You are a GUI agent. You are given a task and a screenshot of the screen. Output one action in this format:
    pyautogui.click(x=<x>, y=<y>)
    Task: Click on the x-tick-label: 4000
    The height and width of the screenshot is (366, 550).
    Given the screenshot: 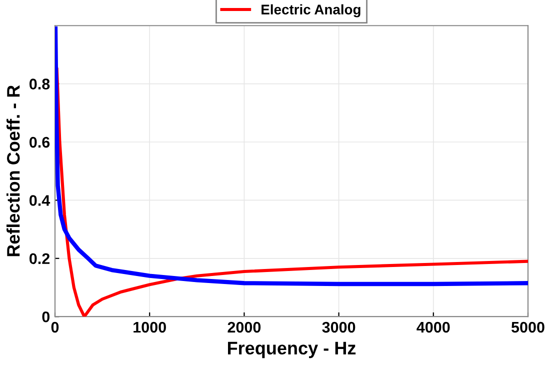 What is the action you would take?
    pyautogui.click(x=433, y=327)
    